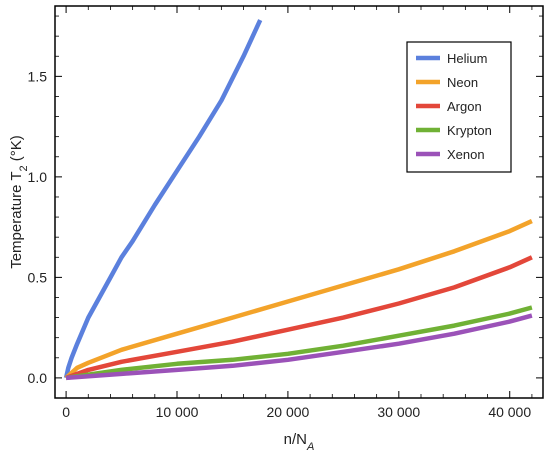 This screenshot has height=454, width=550. What do you see at coordinates (177, 412) in the screenshot?
I see `x-tick-label: 10 000` at bounding box center [177, 412].